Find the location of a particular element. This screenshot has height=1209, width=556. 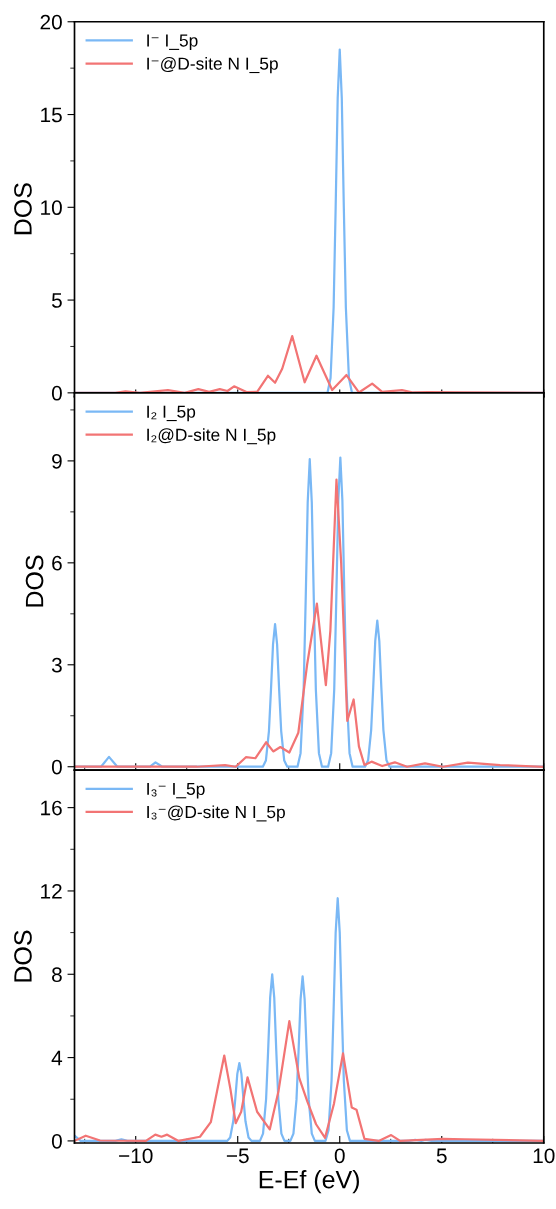

legend-label: I₃⁻@D-site N I_5p is located at coordinates (216, 813).